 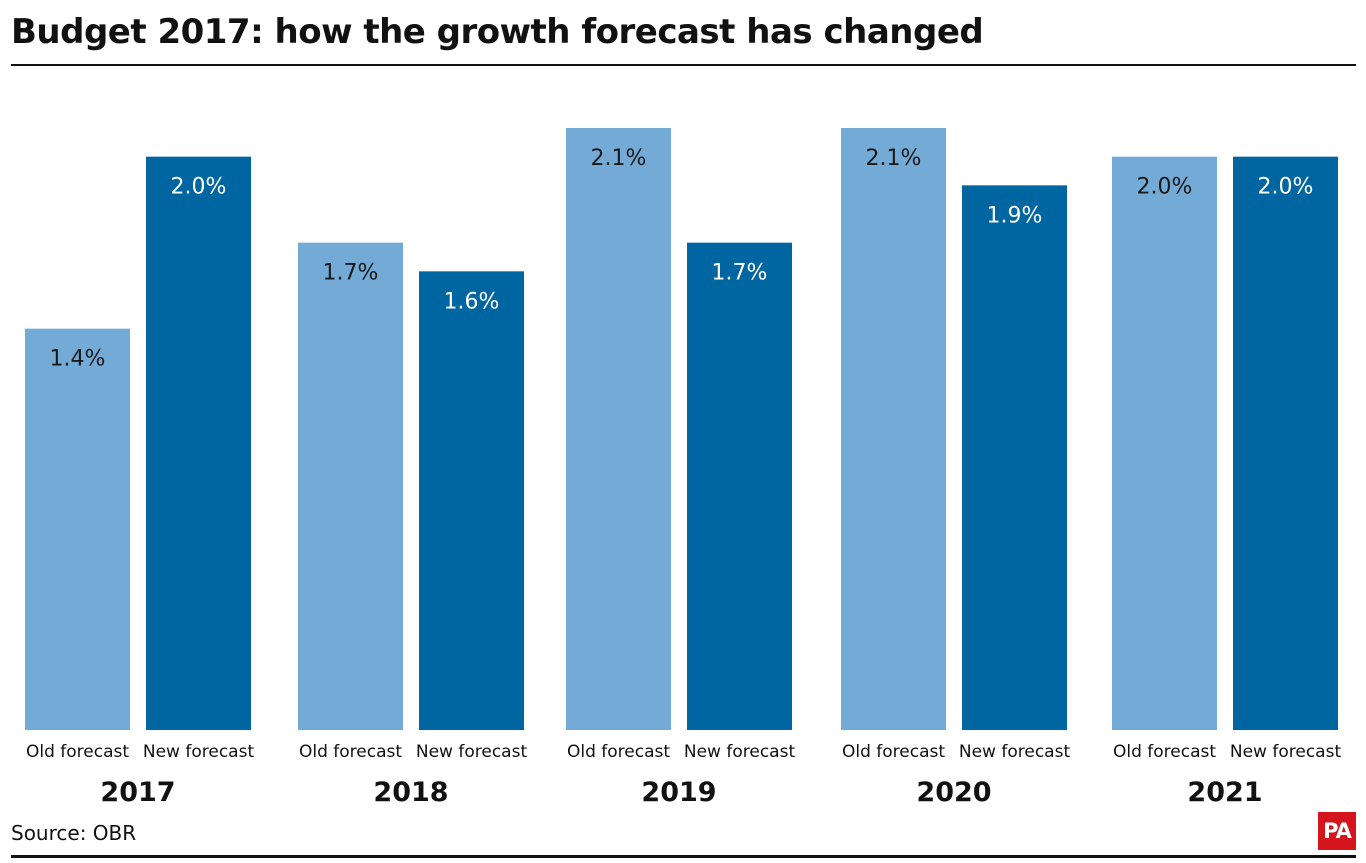 I want to click on series-label-new-forecast-2021: New forecast, so click(x=1286, y=752).